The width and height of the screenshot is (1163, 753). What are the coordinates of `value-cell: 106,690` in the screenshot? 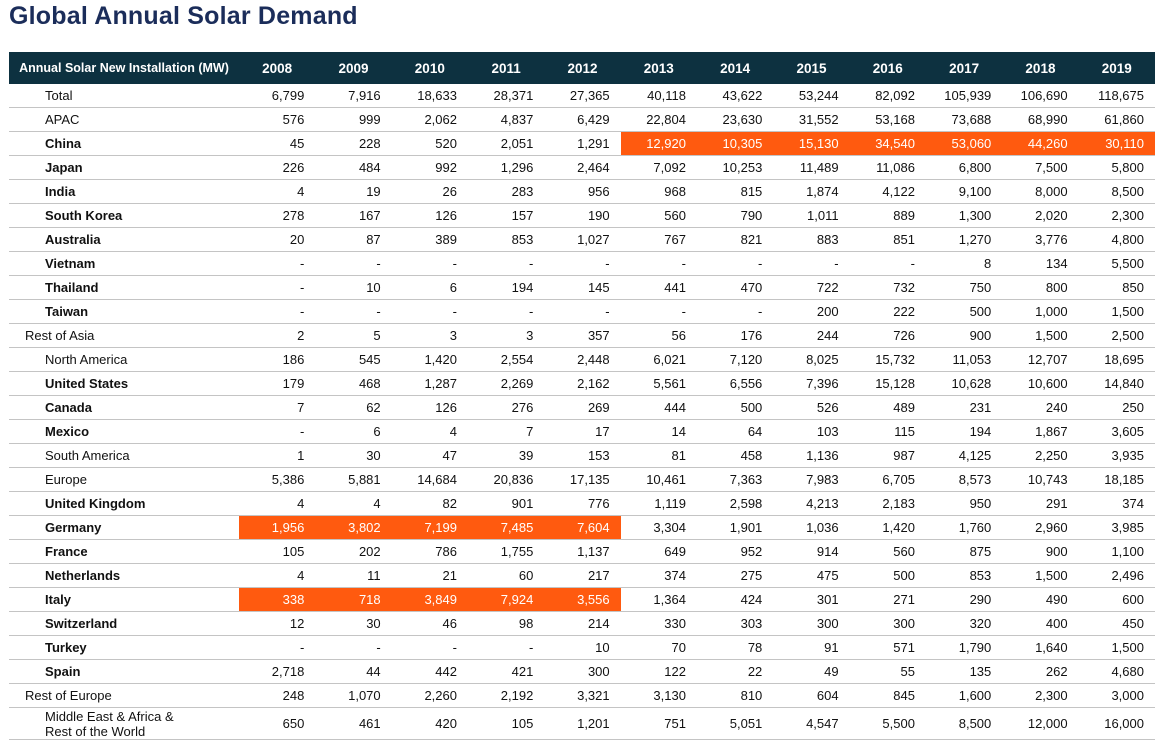 It's located at (1040, 96).